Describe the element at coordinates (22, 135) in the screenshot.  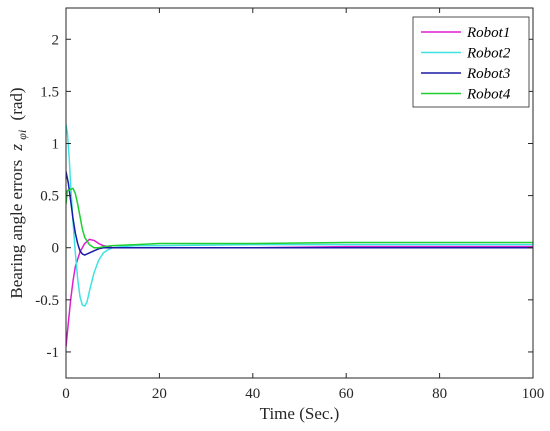
I see `y-axis-label-subscript: φi` at that location.